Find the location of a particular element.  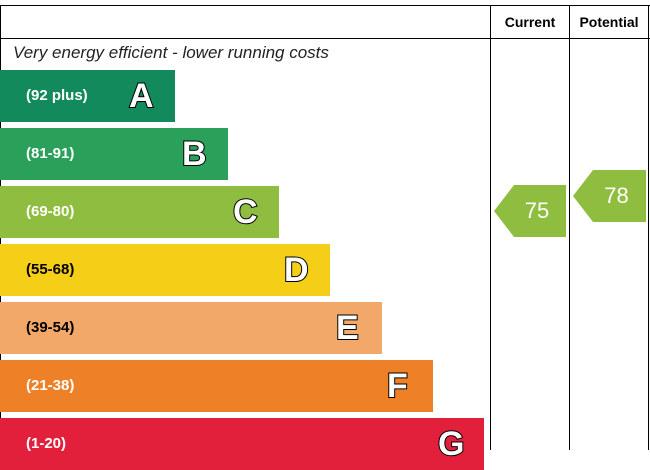

band-range-label: (69-80) is located at coordinates (50, 211).